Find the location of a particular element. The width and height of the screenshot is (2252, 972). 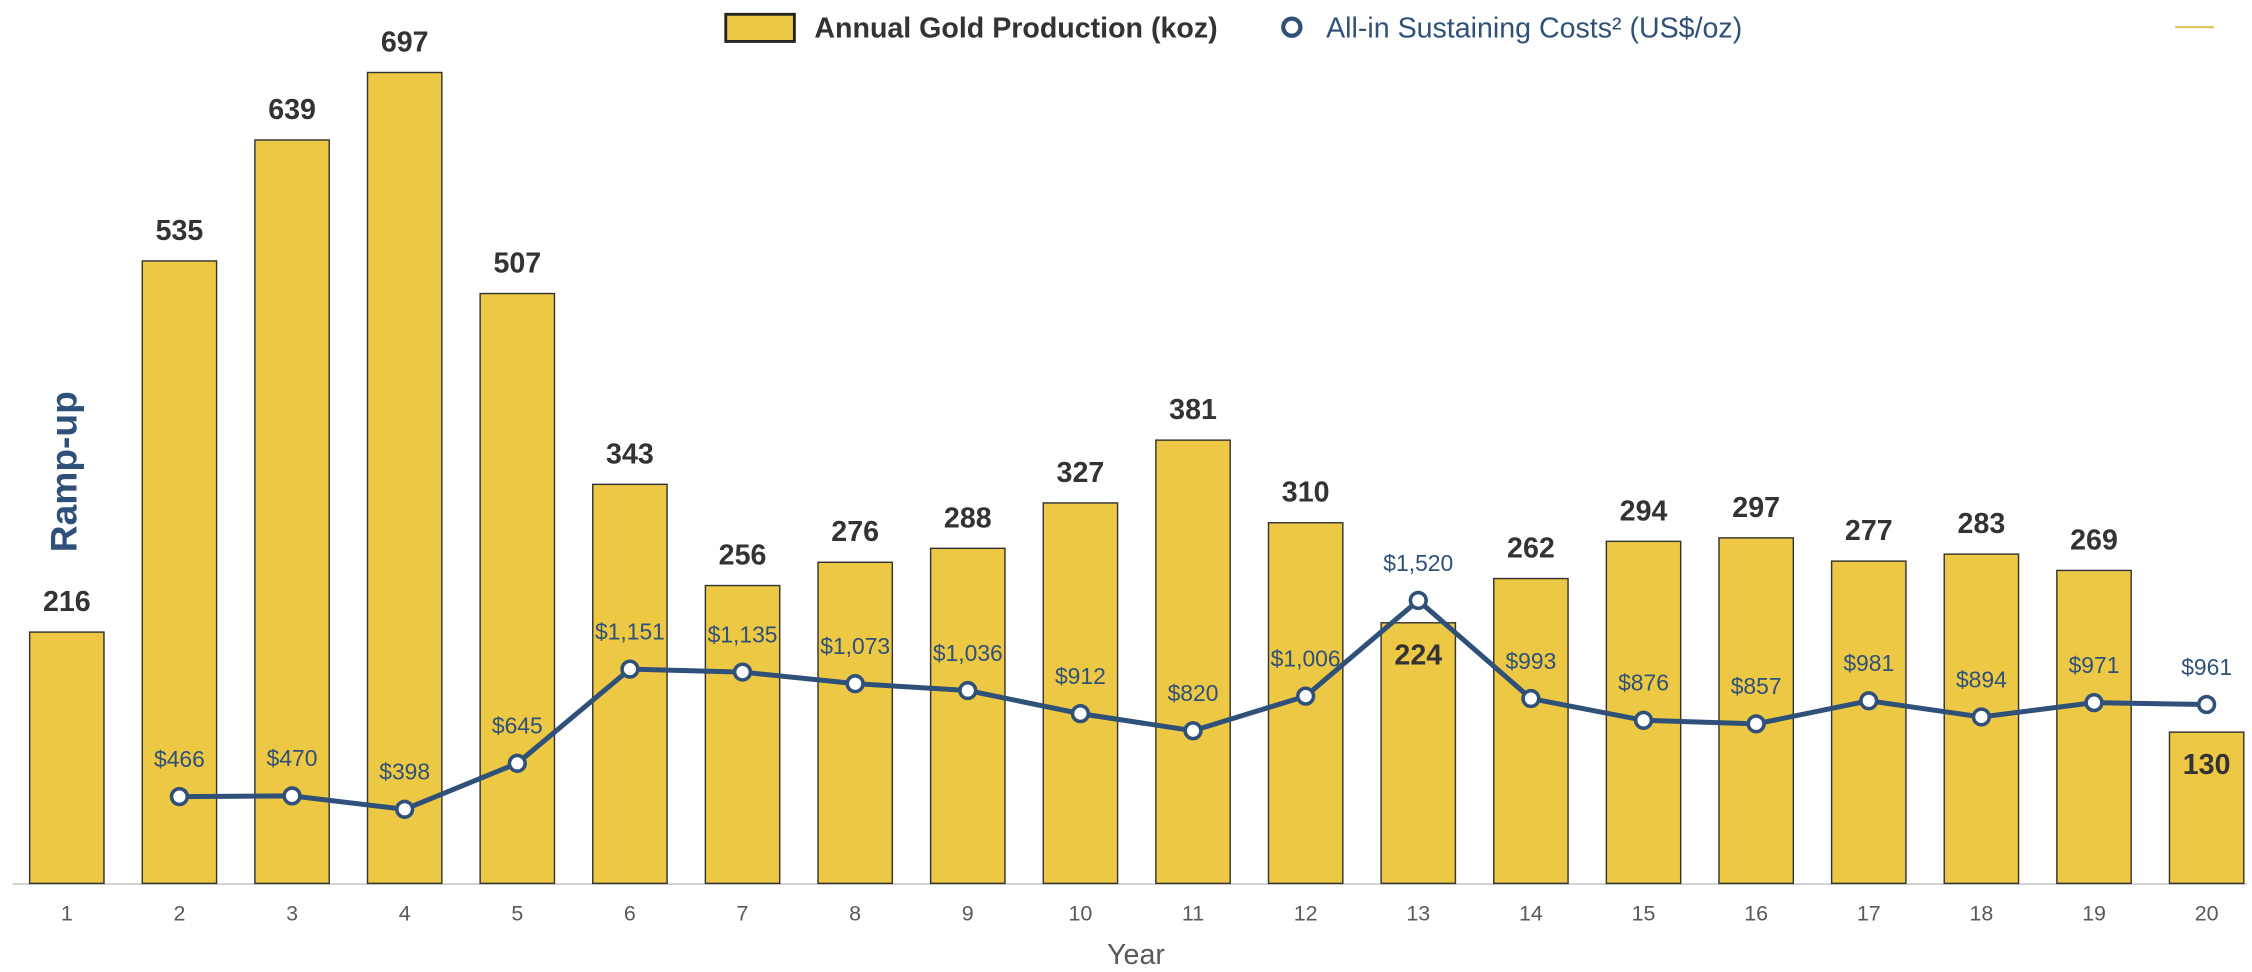

legend-label: Annual Gold Production (koz) is located at coordinates (1015, 29).